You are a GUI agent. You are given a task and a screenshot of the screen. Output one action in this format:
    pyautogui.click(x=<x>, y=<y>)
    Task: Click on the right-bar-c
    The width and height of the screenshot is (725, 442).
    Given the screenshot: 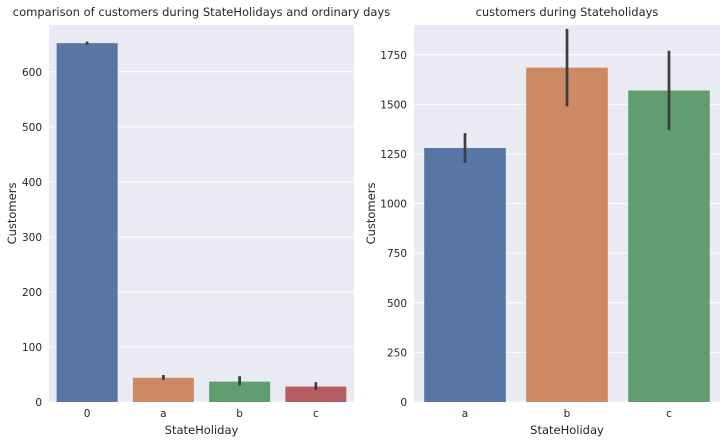 What is the action you would take?
    pyautogui.click(x=669, y=246)
    